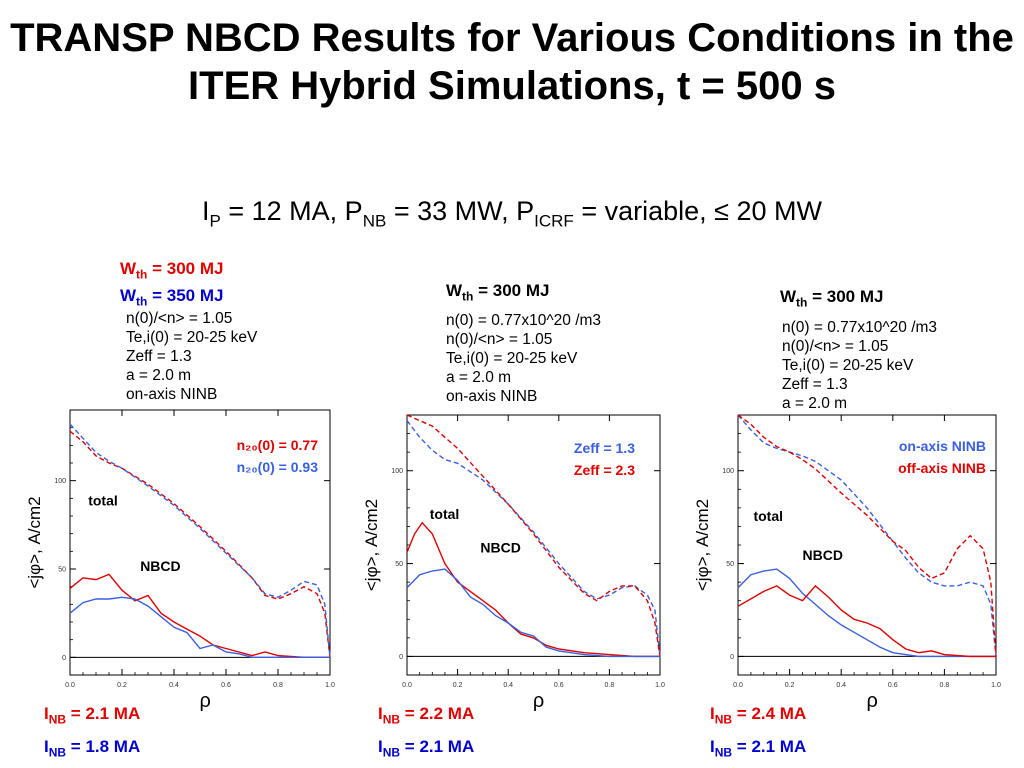 This screenshot has height=768, width=1024. Describe the element at coordinates (291, 211) in the screenshot. I see `subtitle-ip-text: = 12 MA, P` at that location.